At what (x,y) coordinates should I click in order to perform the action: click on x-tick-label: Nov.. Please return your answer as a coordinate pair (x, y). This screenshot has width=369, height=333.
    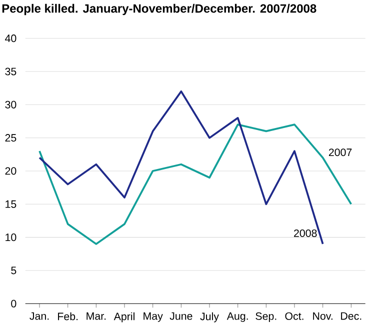
    Looking at the image, I should click on (322, 316).